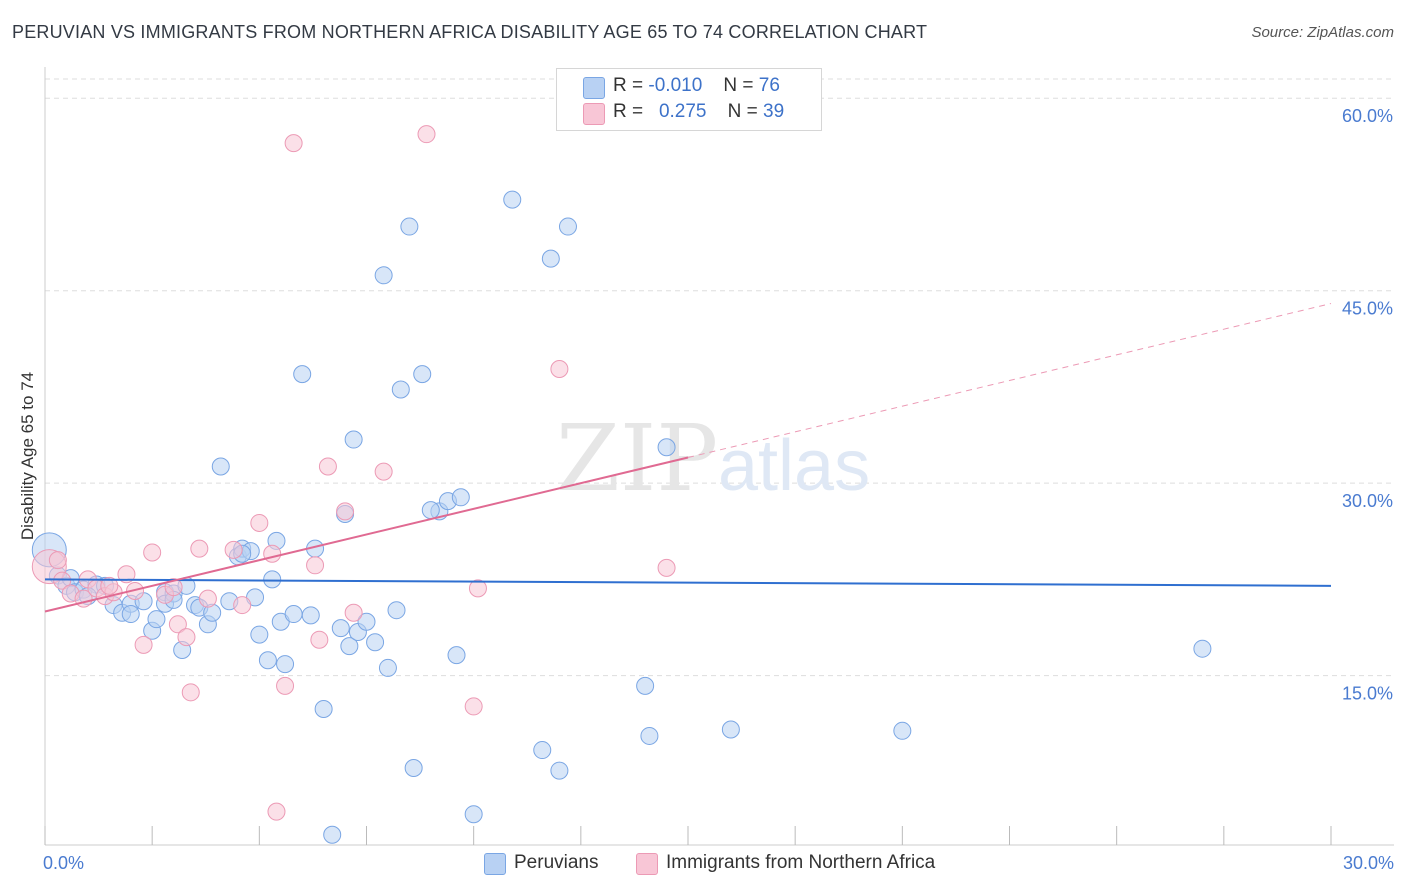  I want to click on y-tick-label: 30.0%, so click(1367, 501).